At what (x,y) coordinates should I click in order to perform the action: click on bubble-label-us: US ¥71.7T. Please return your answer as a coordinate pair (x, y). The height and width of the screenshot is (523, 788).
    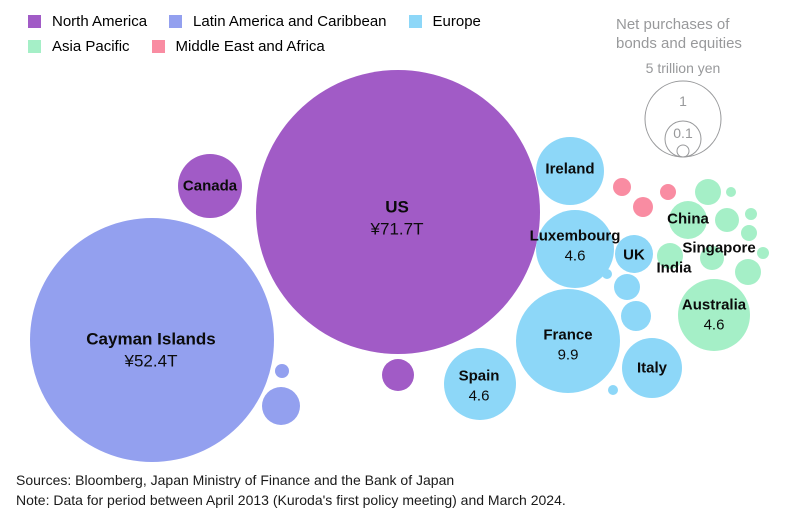
    Looking at the image, I should click on (397, 217).